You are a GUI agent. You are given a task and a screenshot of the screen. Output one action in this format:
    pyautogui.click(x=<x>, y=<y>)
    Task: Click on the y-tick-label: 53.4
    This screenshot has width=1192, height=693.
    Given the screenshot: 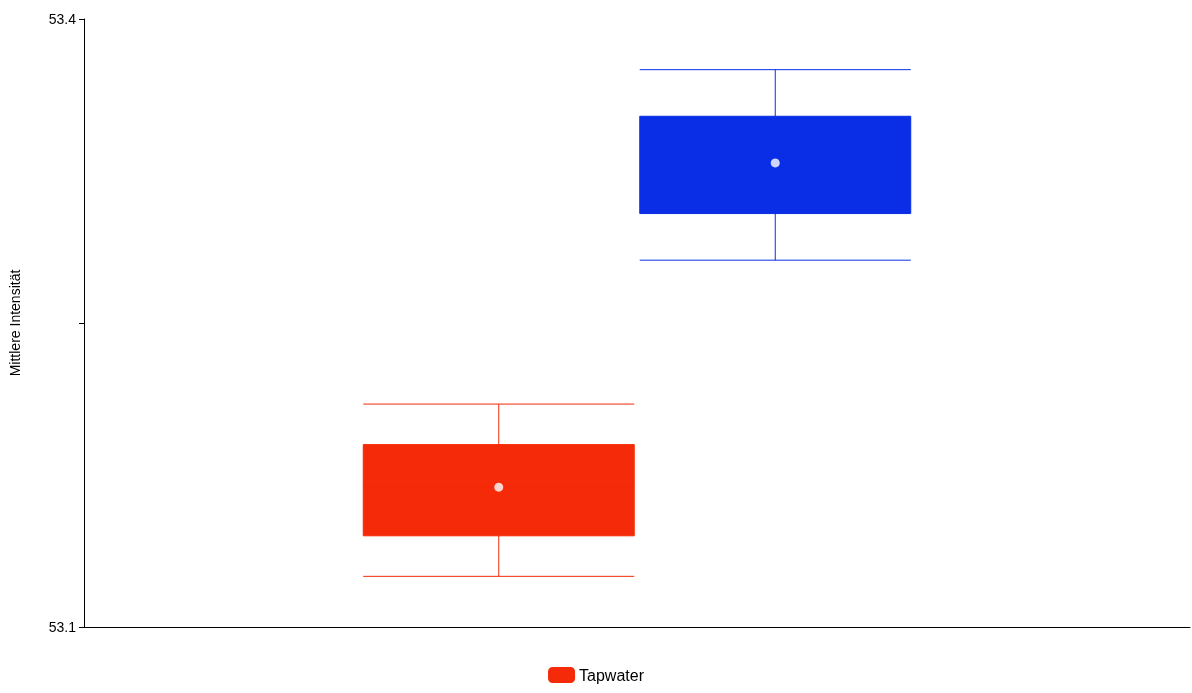 What is the action you would take?
    pyautogui.click(x=62, y=19)
    